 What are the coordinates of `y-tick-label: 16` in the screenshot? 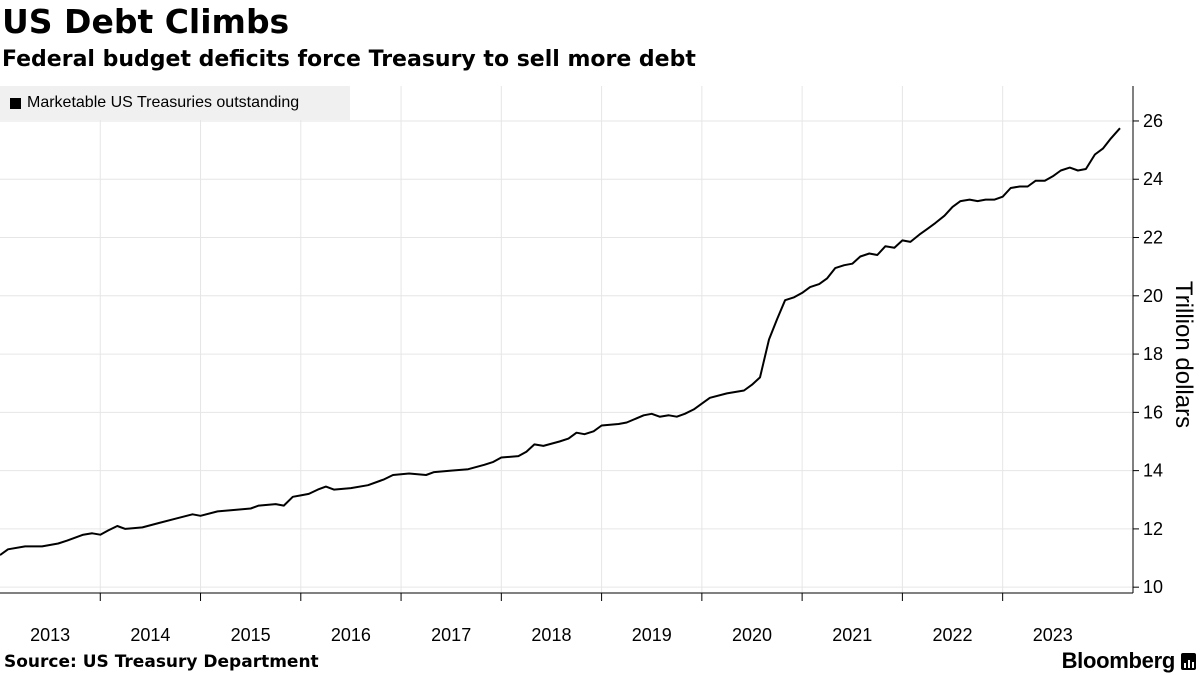 It's located at (1153, 412).